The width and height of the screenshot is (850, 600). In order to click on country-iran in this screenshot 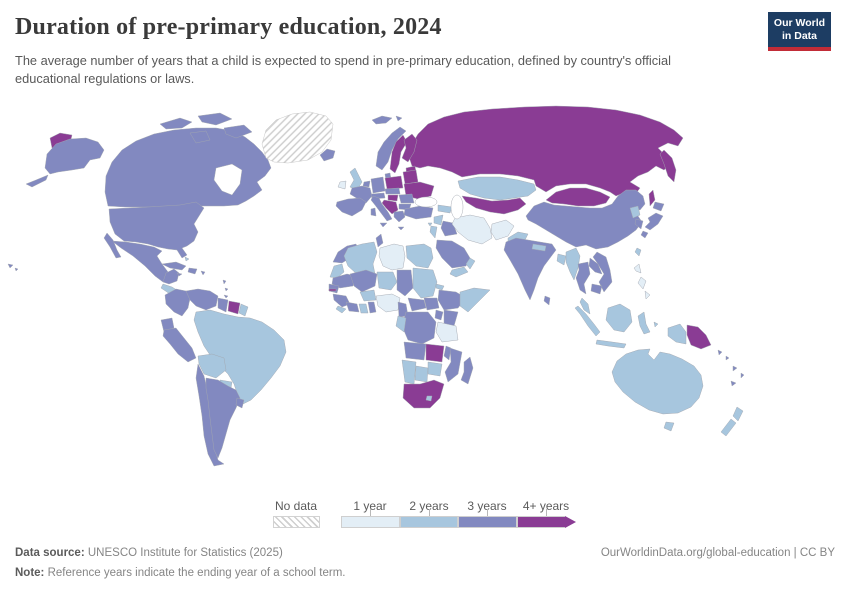, I will do `click(472, 229)`.